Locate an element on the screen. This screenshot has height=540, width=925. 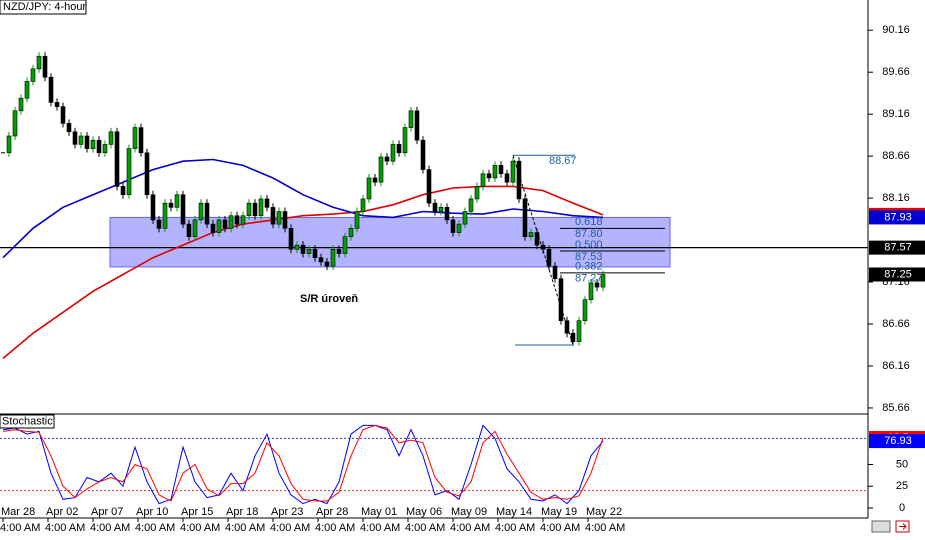
annotation: S/R úroveň is located at coordinates (329, 299).